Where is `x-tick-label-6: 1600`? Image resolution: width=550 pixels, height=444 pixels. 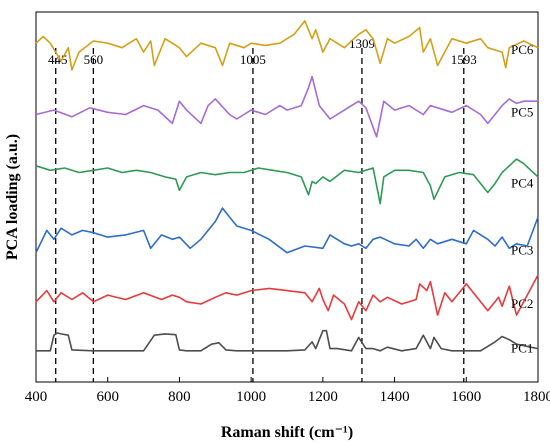
x-tick-label-6: 1600 is located at coordinates (466, 397).